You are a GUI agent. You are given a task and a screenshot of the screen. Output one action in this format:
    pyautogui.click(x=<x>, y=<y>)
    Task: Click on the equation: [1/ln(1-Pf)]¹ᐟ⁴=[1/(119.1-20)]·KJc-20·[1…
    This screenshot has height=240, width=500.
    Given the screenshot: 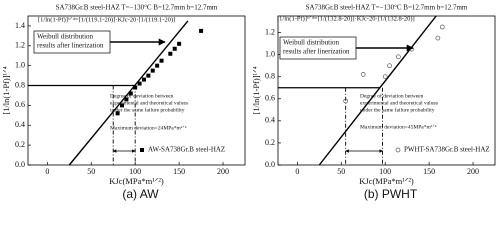 What is the action you would take?
    pyautogui.click(x=106, y=19)
    